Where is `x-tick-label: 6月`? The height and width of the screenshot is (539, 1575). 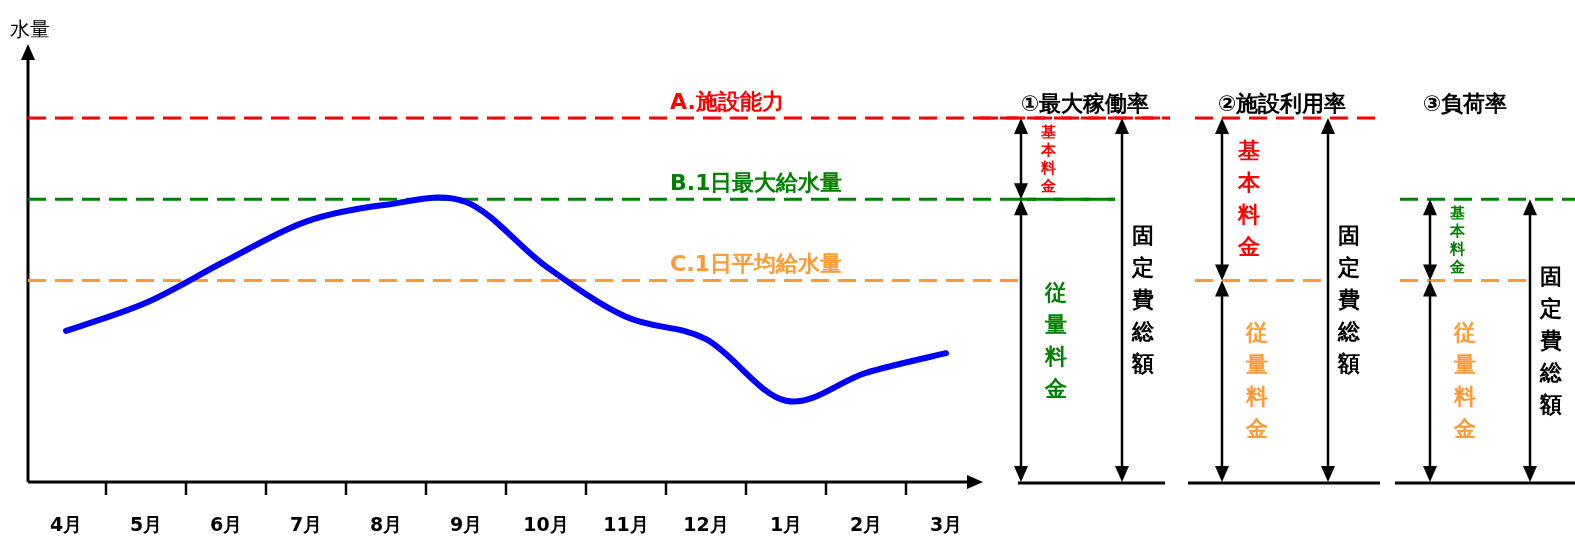
x-tick-label: 6月 is located at coordinates (226, 524).